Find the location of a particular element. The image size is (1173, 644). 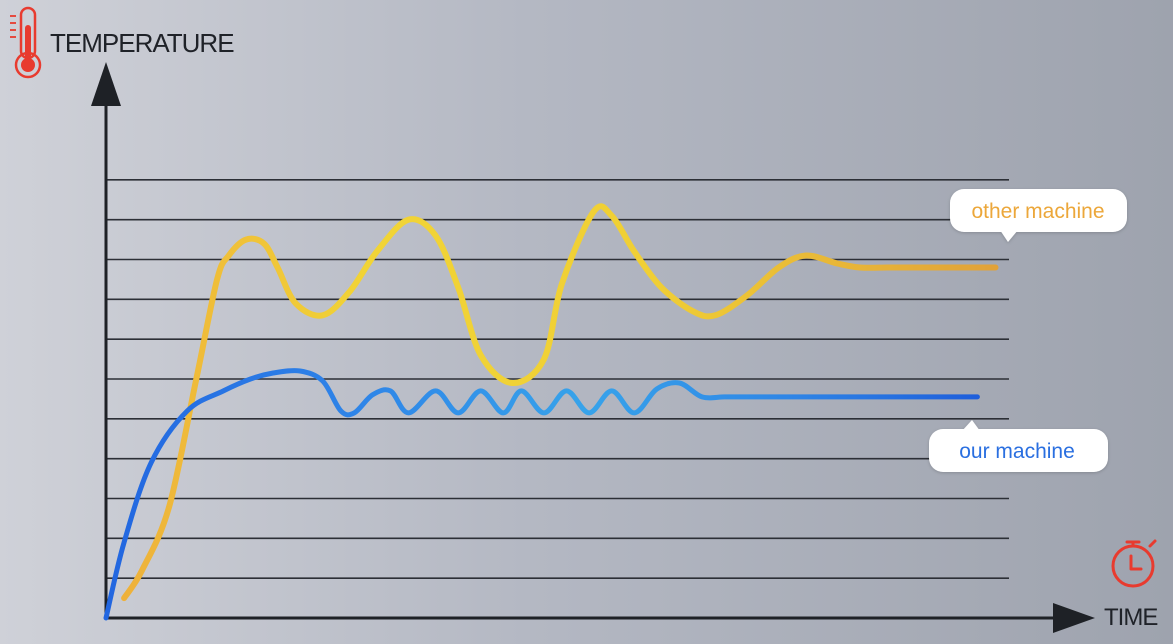

callout-our-machine is located at coordinates (1018, 446).